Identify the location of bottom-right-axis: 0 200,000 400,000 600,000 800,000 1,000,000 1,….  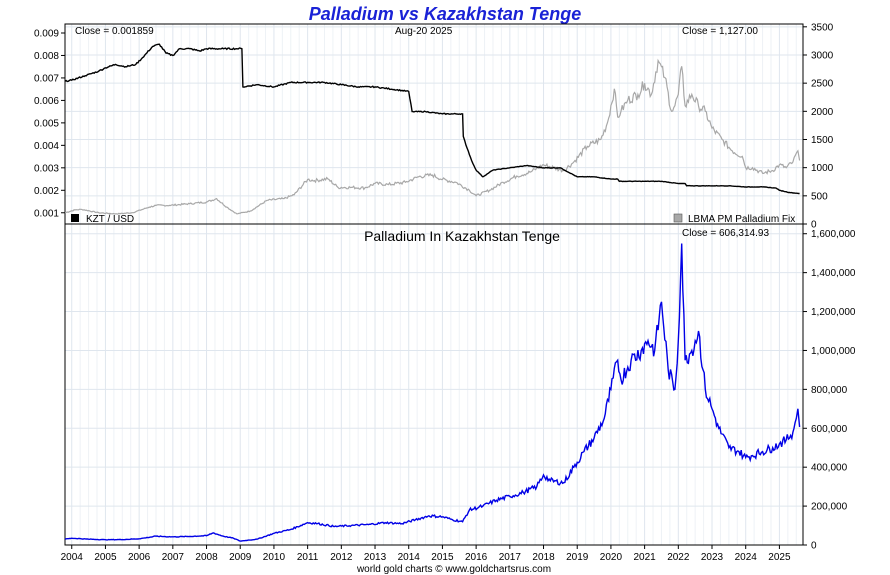
(829, 390).